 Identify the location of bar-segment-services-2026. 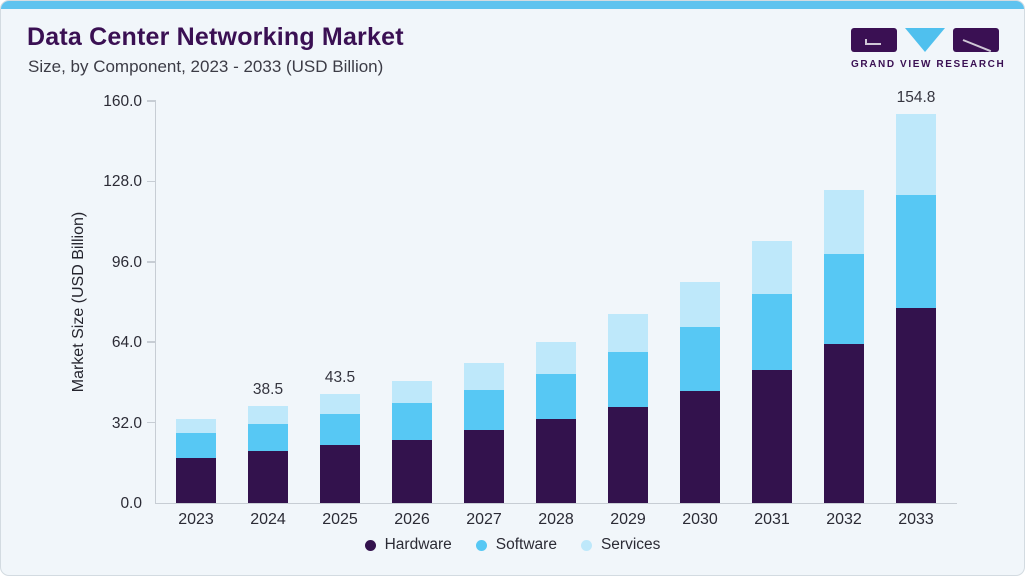
(412, 392).